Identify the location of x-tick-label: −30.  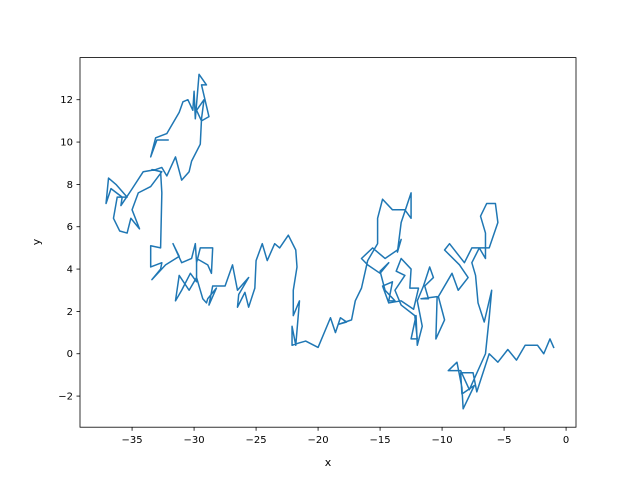
(194, 440).